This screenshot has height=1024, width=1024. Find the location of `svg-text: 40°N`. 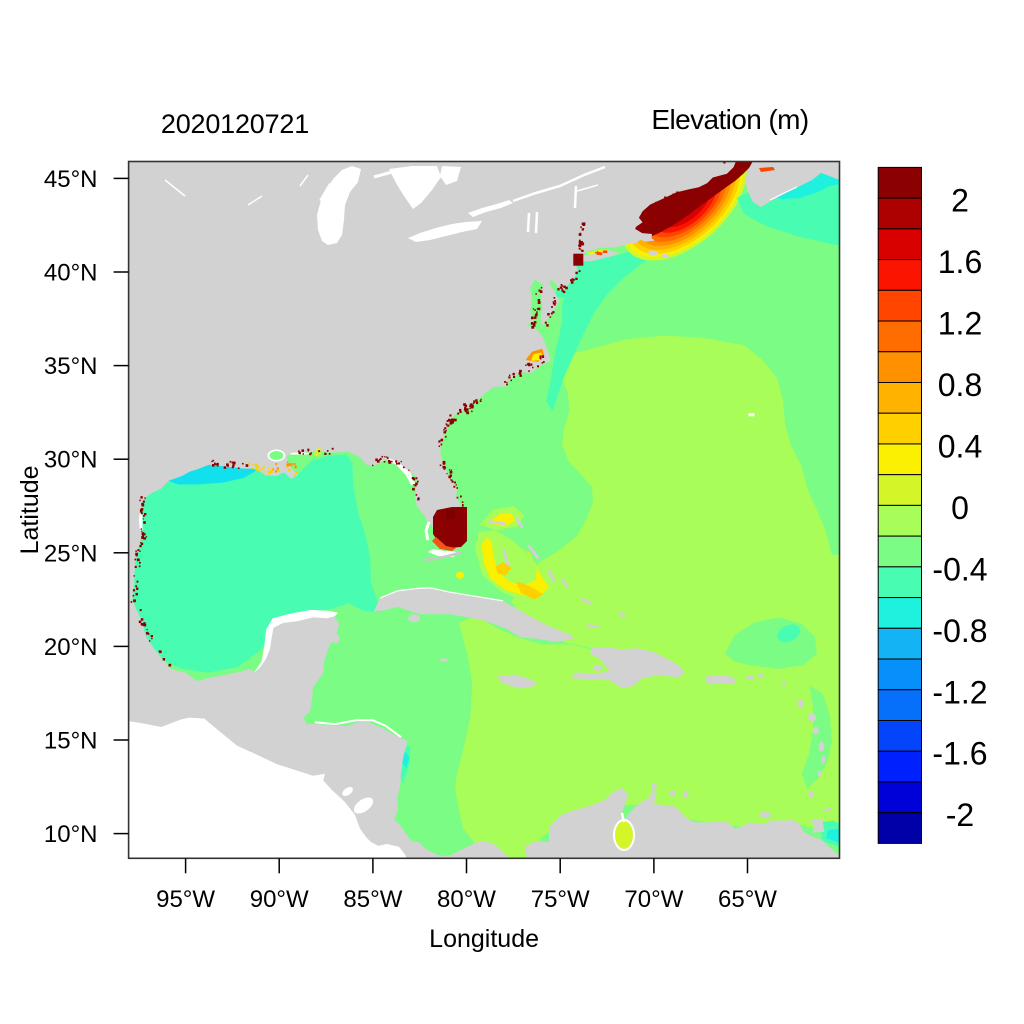

svg-text: 40°N is located at coordinates (71, 273).